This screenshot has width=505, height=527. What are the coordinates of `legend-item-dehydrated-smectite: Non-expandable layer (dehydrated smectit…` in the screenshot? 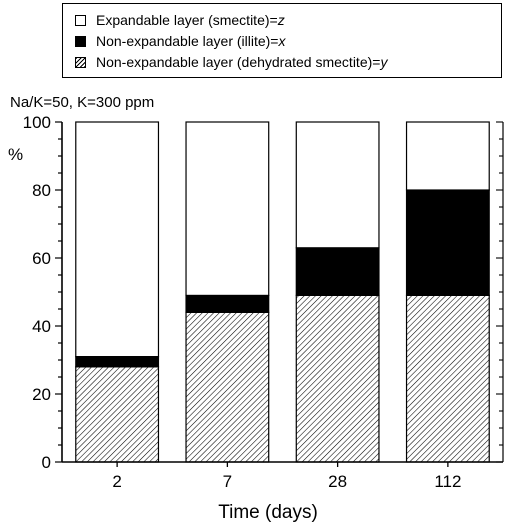 It's located at (231, 62).